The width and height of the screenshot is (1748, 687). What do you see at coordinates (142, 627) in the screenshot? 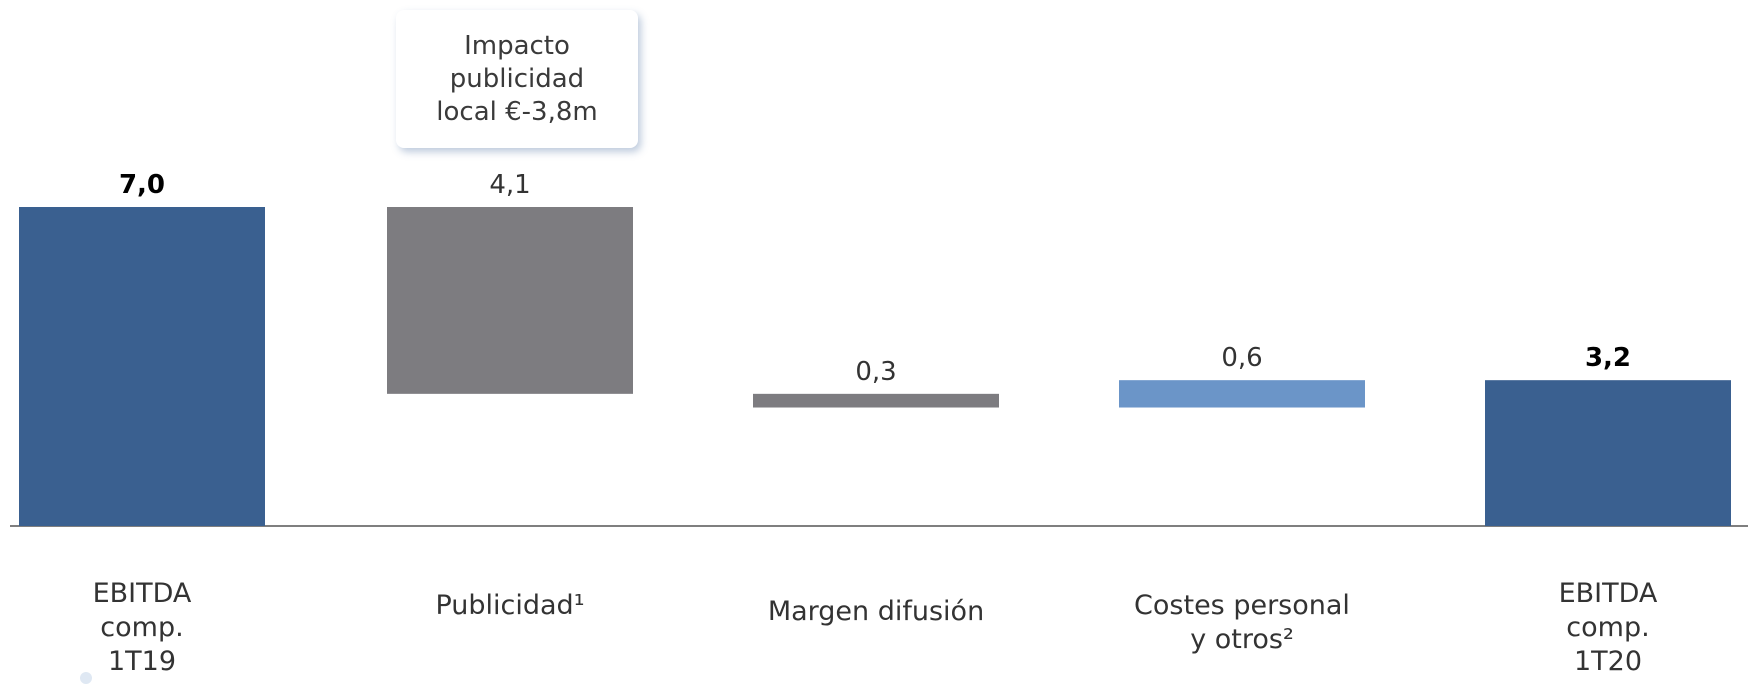
I see `category-label-1: EBITDA comp. 1T19` at bounding box center [142, 627].